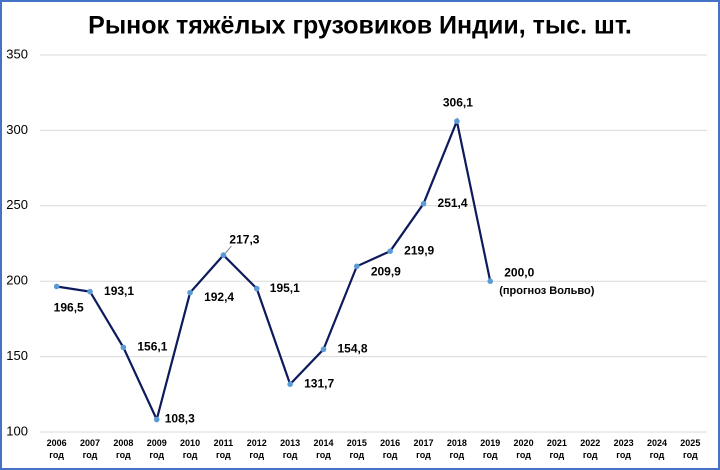  I want to click on data-label: 193,1, so click(119, 291).